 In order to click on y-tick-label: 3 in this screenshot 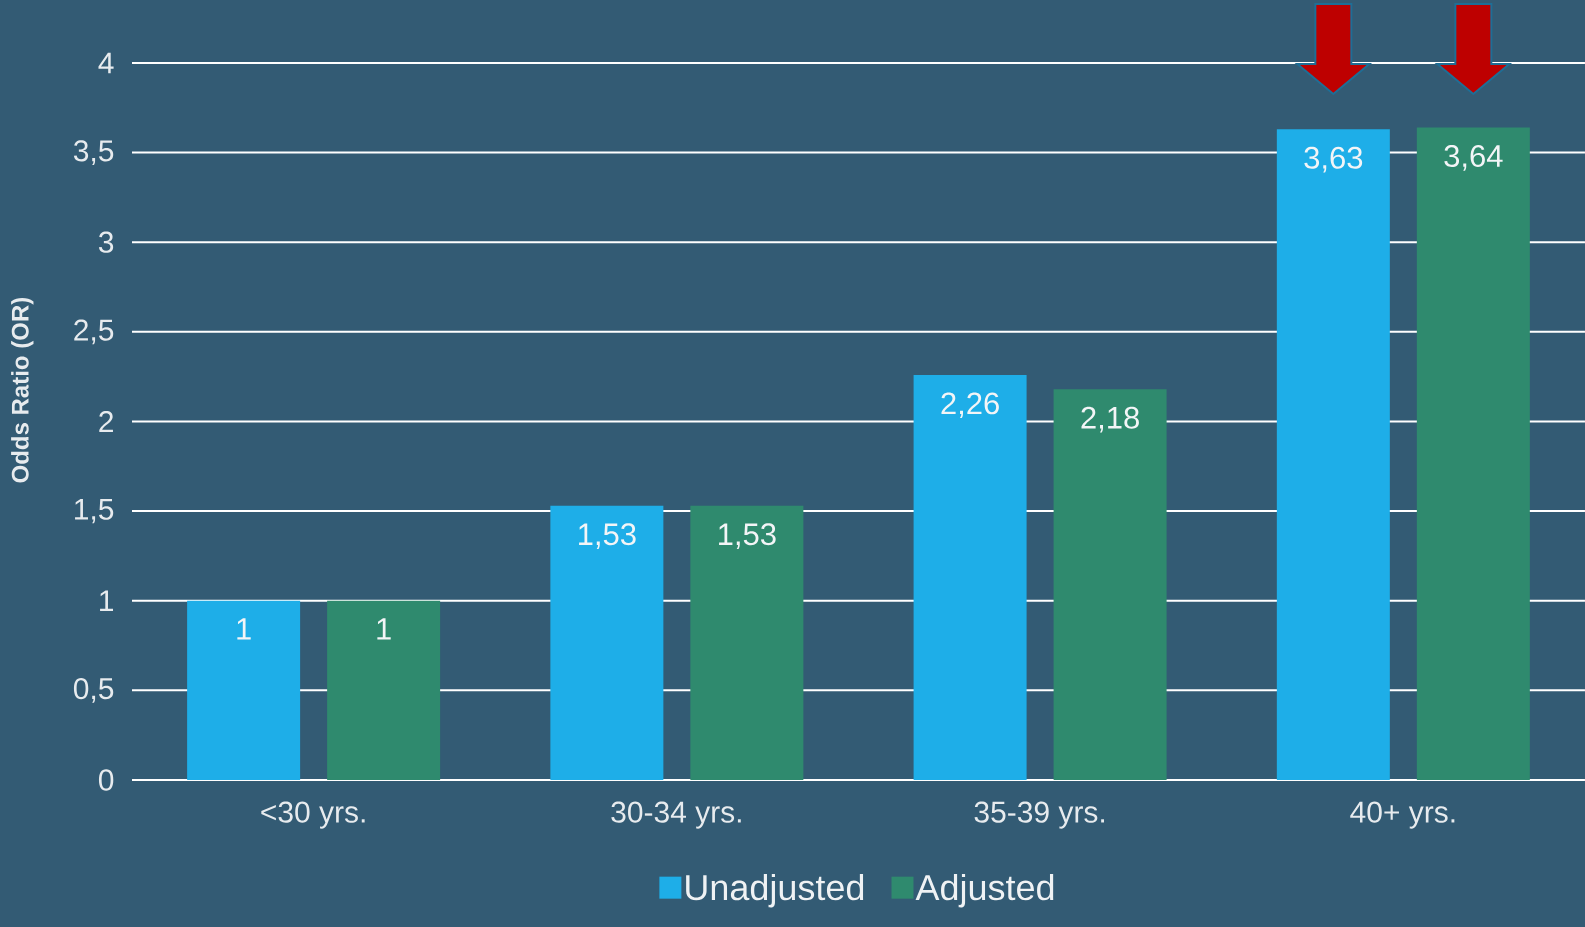, I will do `click(106, 242)`.